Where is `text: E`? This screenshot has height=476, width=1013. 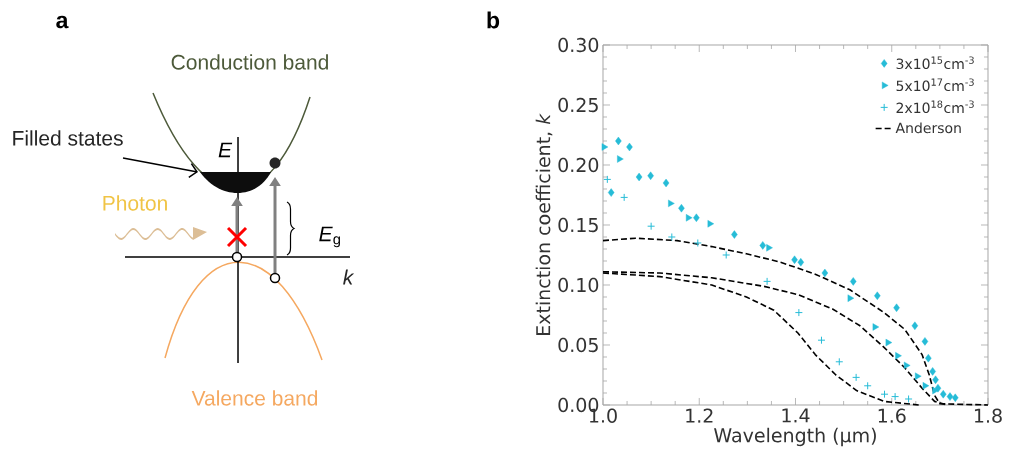 text: E is located at coordinates (225, 150).